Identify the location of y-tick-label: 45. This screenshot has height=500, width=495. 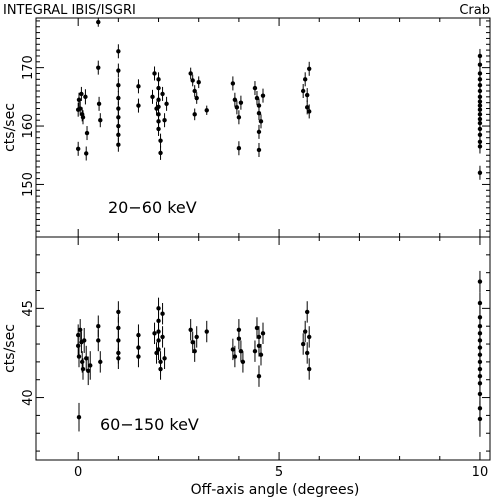
(28, 308).